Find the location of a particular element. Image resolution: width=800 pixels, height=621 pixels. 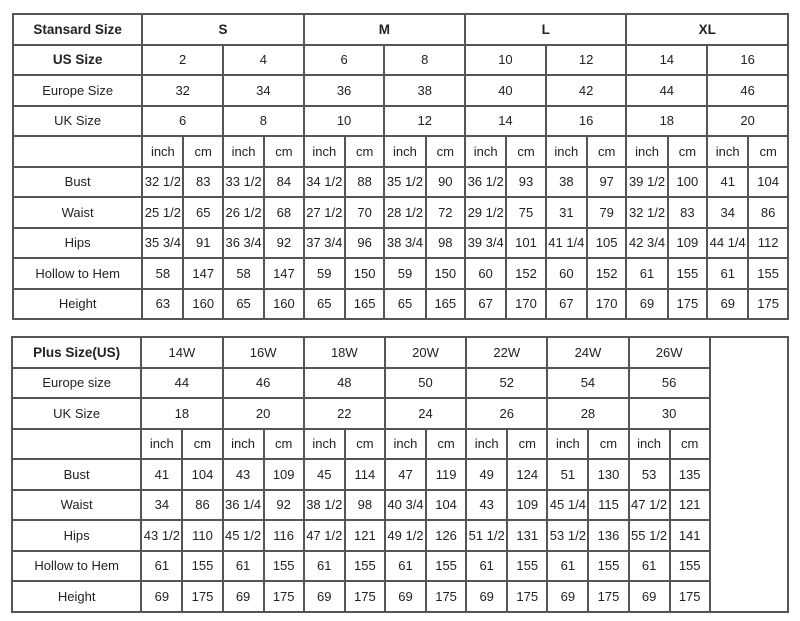

plus-size-20w: 20W is located at coordinates (425, 352).